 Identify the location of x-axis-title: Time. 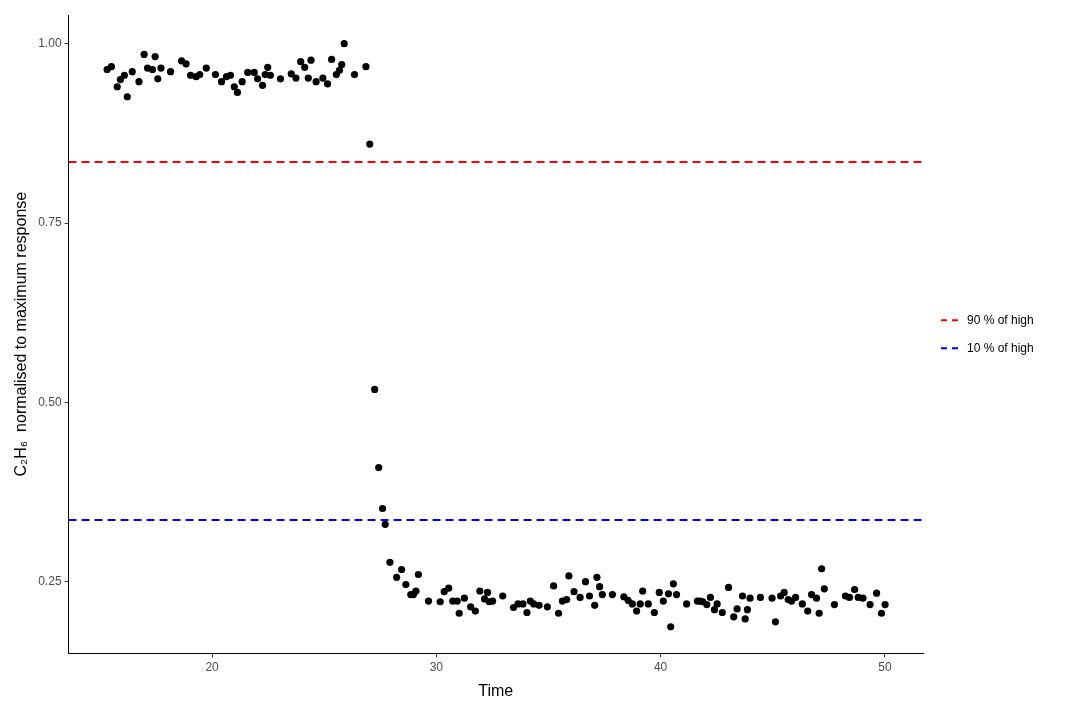
(496, 690).